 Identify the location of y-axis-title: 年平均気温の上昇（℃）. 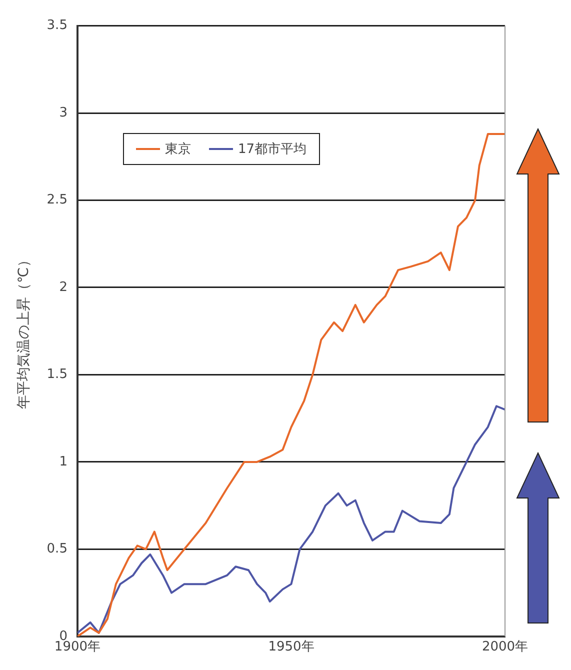
(24, 331).